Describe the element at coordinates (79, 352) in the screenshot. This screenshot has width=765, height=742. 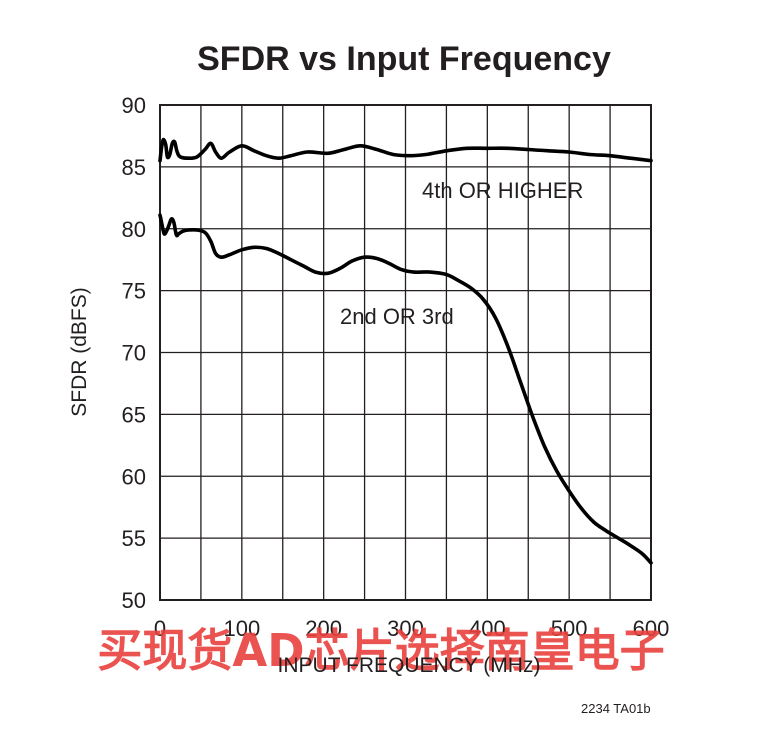
I see `y-axis-label: SFDR (dBFS)` at that location.